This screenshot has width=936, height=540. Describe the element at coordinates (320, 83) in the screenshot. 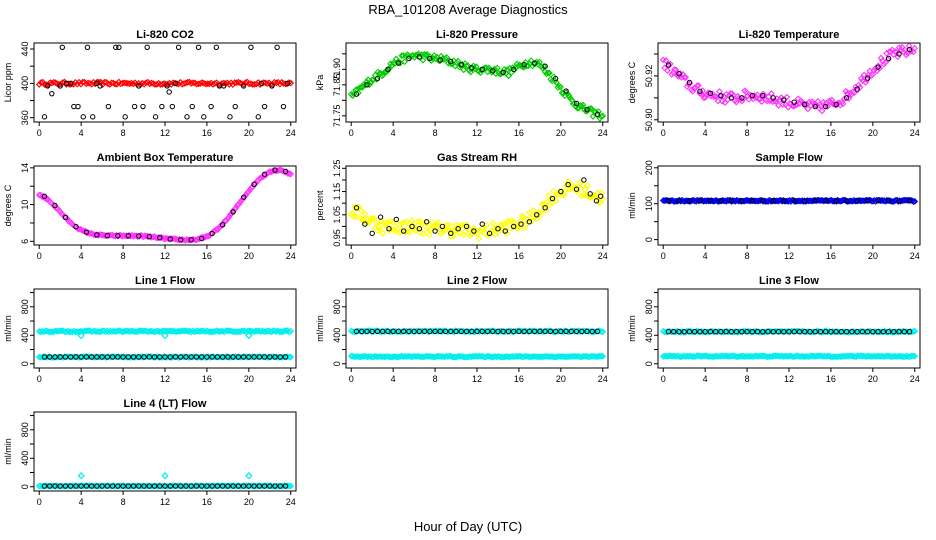

I see `y-axis-label: kPa` at that location.